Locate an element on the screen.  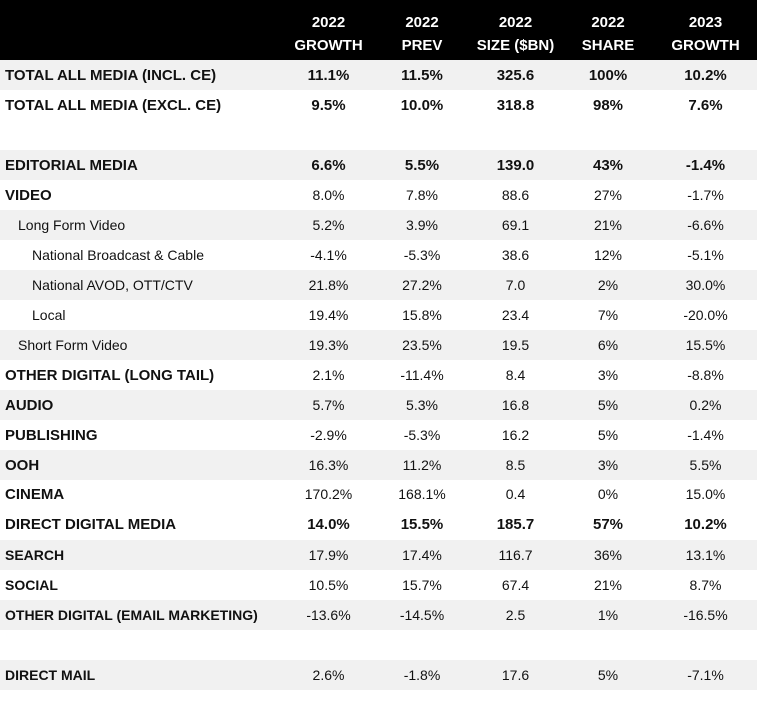
cell-2022-size: 16.8 is located at coordinates (515, 405).